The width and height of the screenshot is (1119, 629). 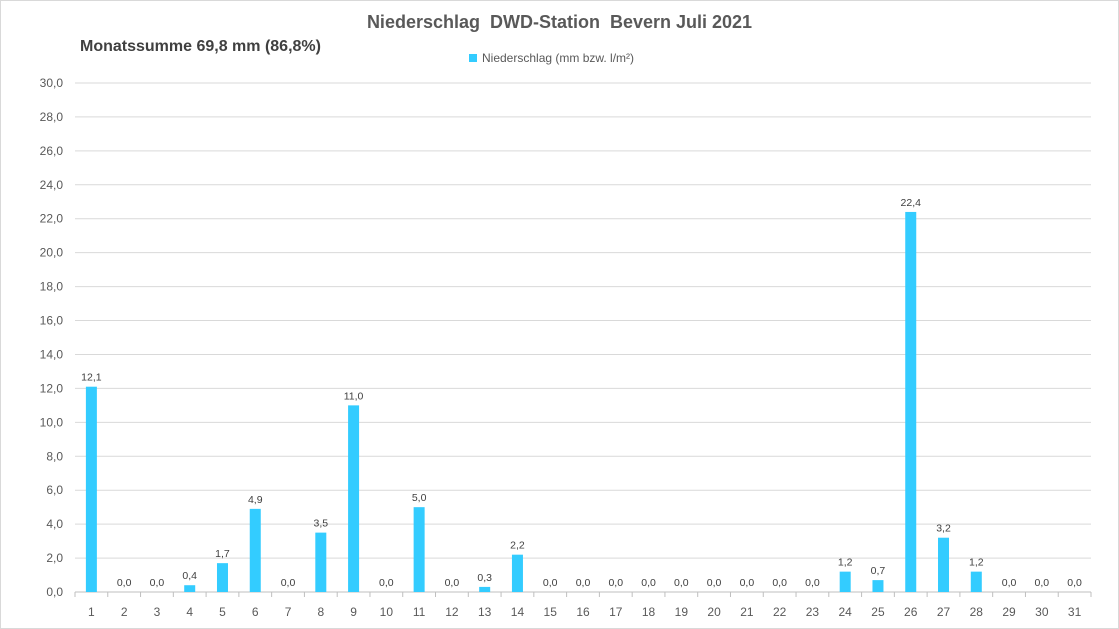 I want to click on x-tick-label: 7, so click(x=288, y=612).